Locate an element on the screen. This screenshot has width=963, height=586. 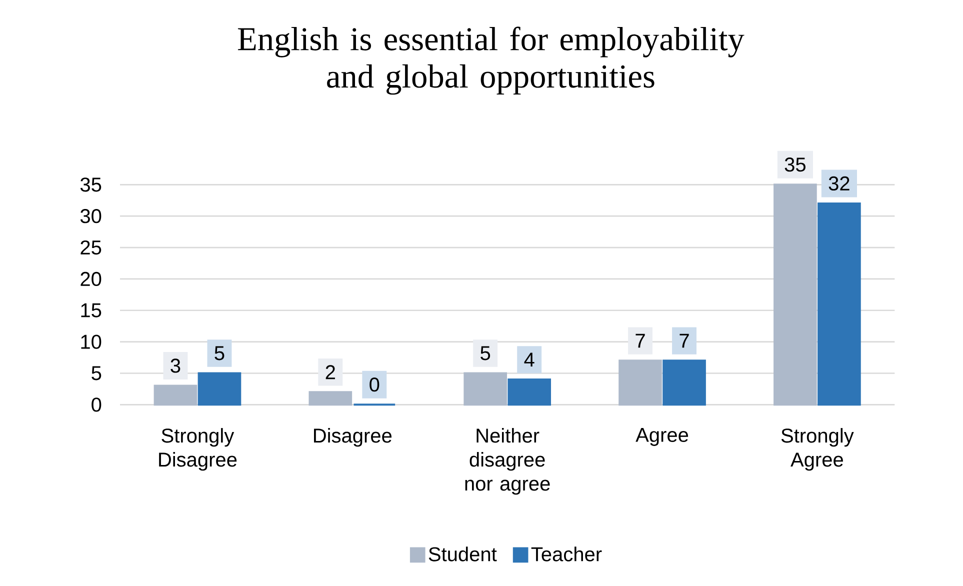
y-tick-label: 10 is located at coordinates (91, 341).